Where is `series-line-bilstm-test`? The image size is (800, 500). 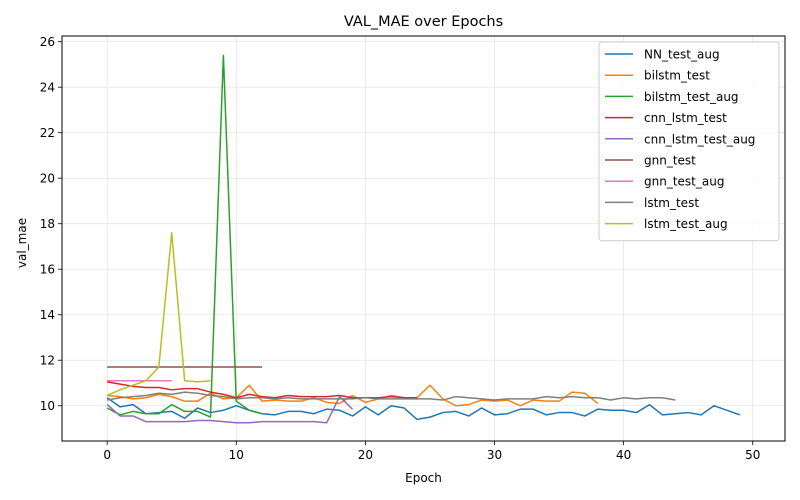 series-line-bilstm-test is located at coordinates (353, 395).